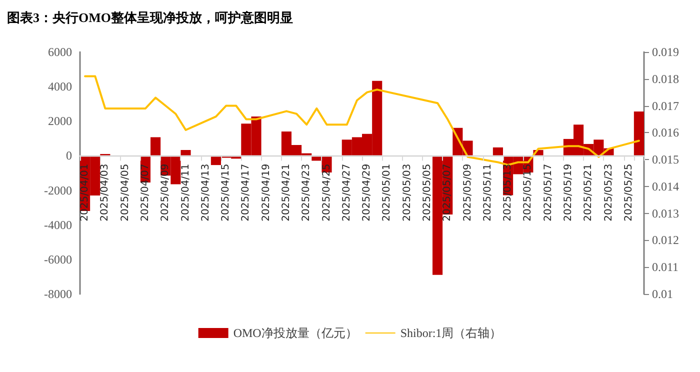  What do you see at coordinates (608, 193) in the screenshot?
I see `x-tick-label: 2025/05/23` at bounding box center [608, 193].